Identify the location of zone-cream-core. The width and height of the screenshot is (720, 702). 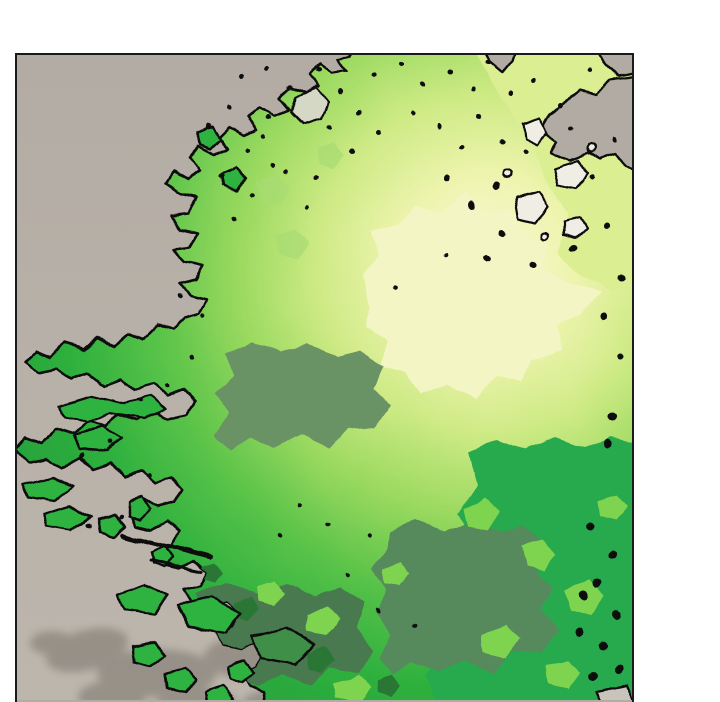
(481, 296).